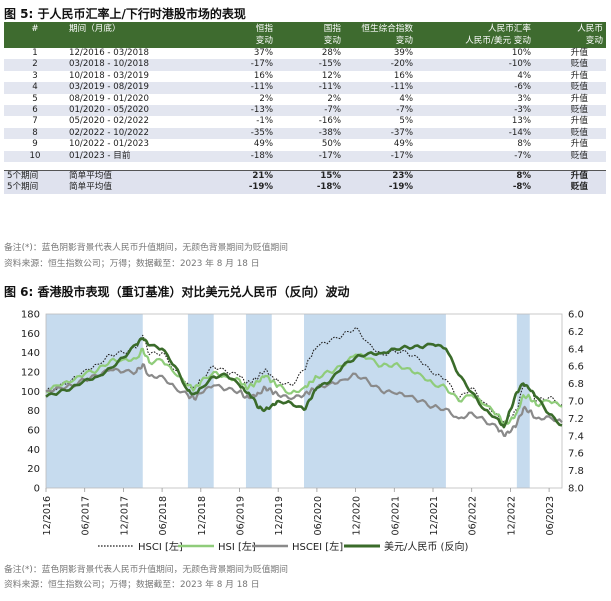 The height and width of the screenshot is (601, 611). Describe the element at coordinates (475, 111) in the screenshot. I see `cell-fx: -3%` at that location.